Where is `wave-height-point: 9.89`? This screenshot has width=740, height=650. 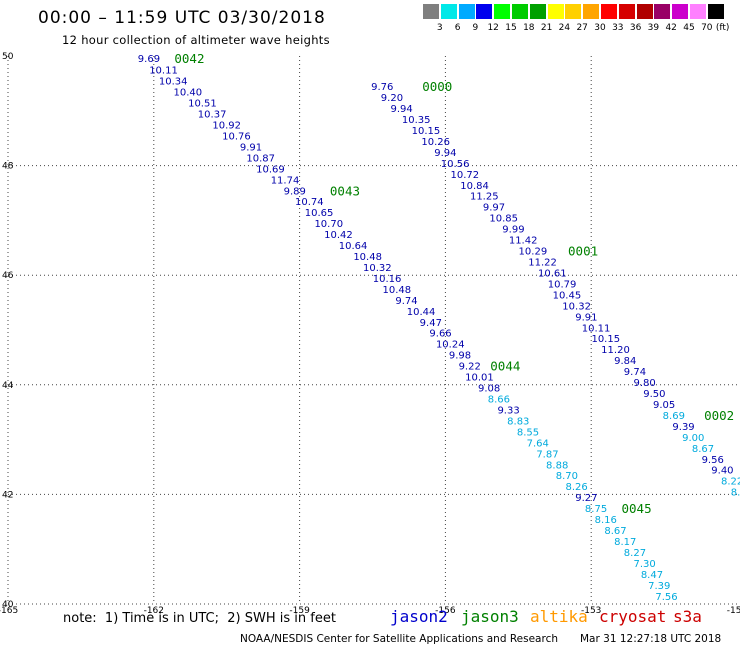 wave-height-point: 9.89 is located at coordinates (295, 191).